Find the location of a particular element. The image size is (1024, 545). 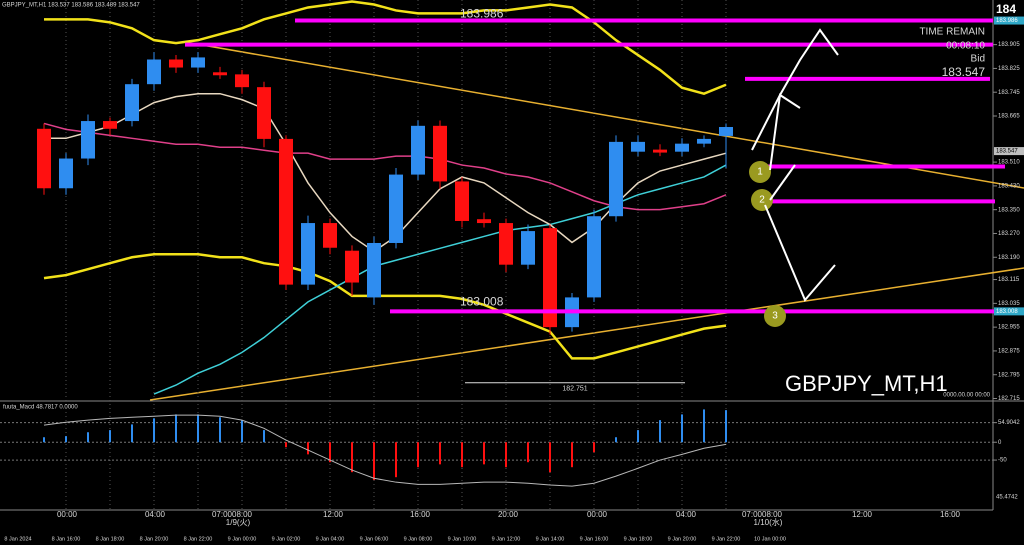

x-tick-label: 8 Jan 22:00 is located at coordinates (198, 539).